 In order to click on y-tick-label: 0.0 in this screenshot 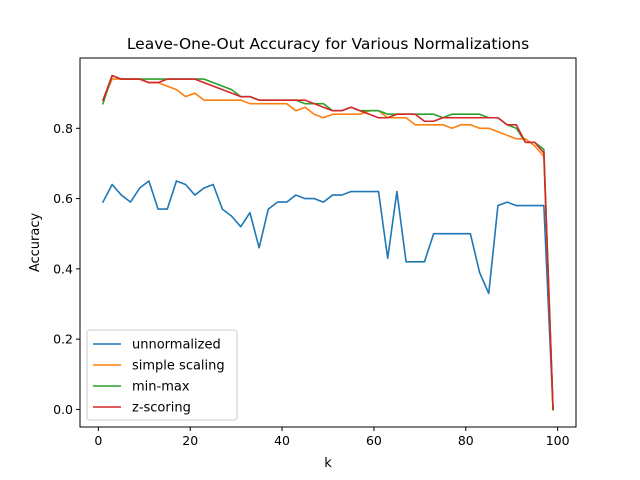, I will do `click(63, 409)`.